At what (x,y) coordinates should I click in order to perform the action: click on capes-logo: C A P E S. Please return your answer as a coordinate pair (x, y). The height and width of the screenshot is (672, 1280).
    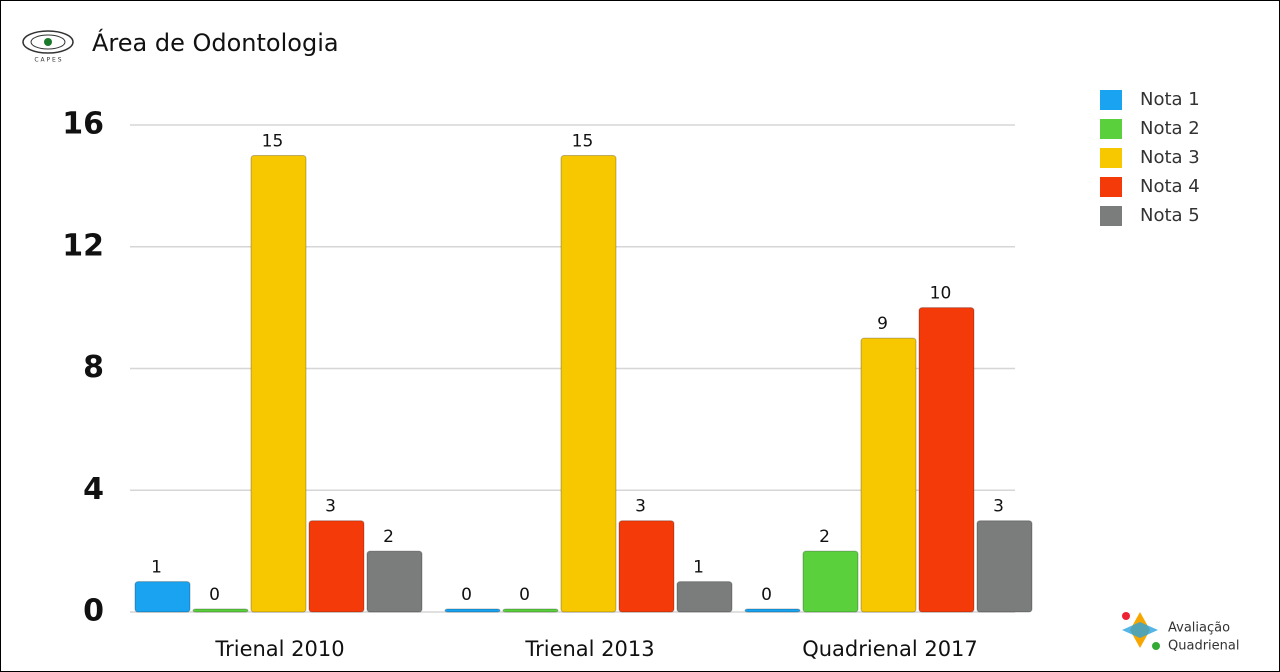
    Looking at the image, I should click on (48, 47).